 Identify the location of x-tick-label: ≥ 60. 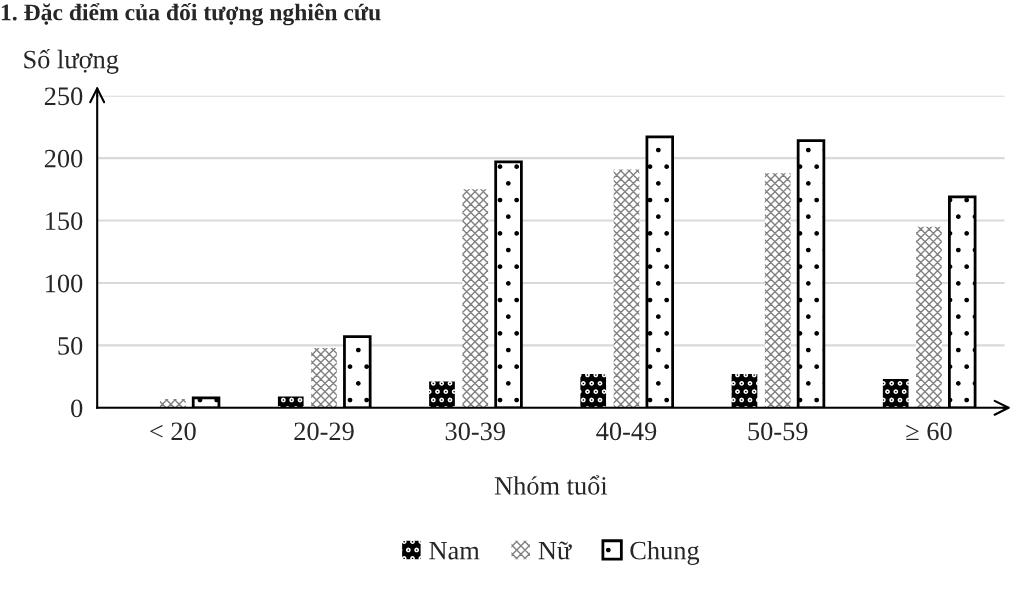
(929, 431).